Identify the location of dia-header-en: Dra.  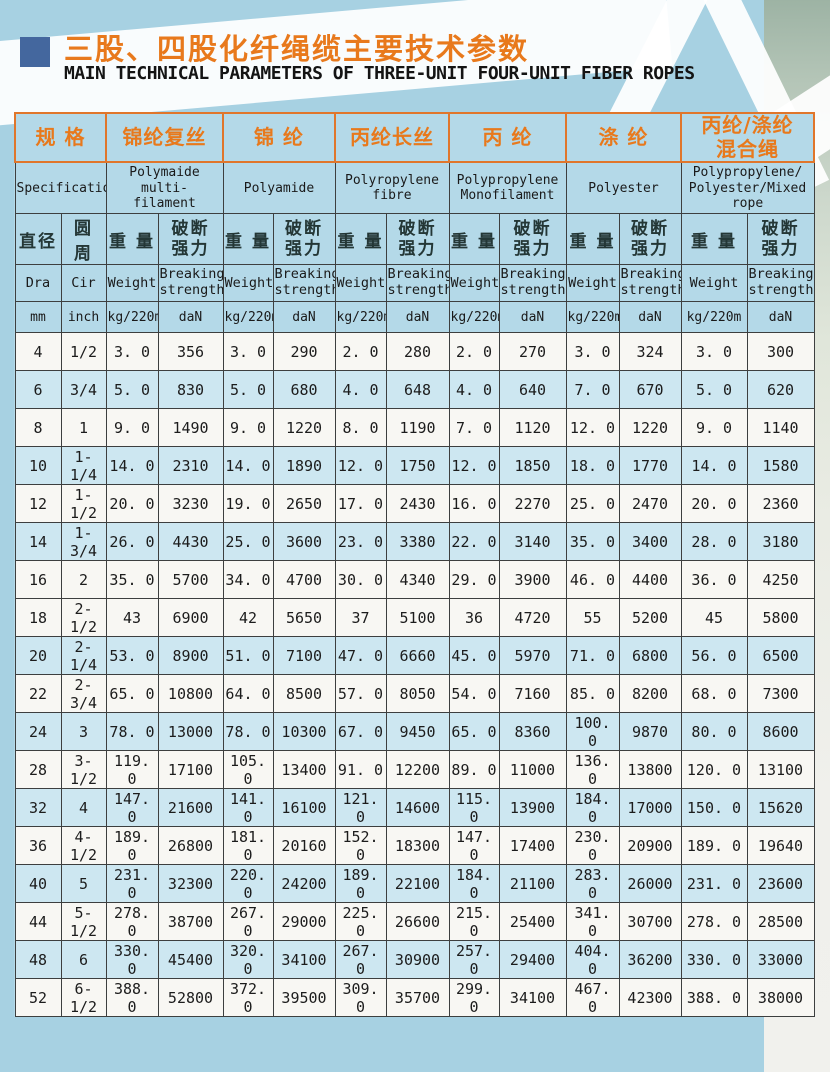
(38, 283).